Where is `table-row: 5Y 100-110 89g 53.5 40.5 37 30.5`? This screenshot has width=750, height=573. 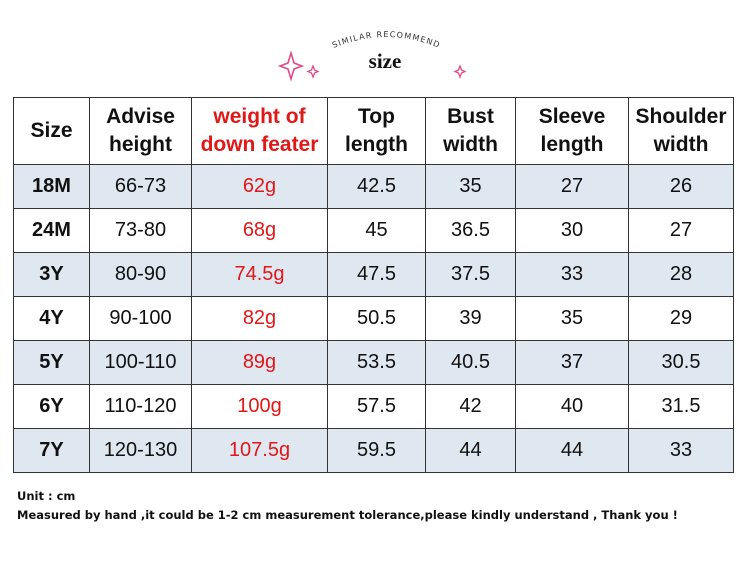 table-row: 5Y 100-110 89g 53.5 40.5 37 30.5 is located at coordinates (373, 362).